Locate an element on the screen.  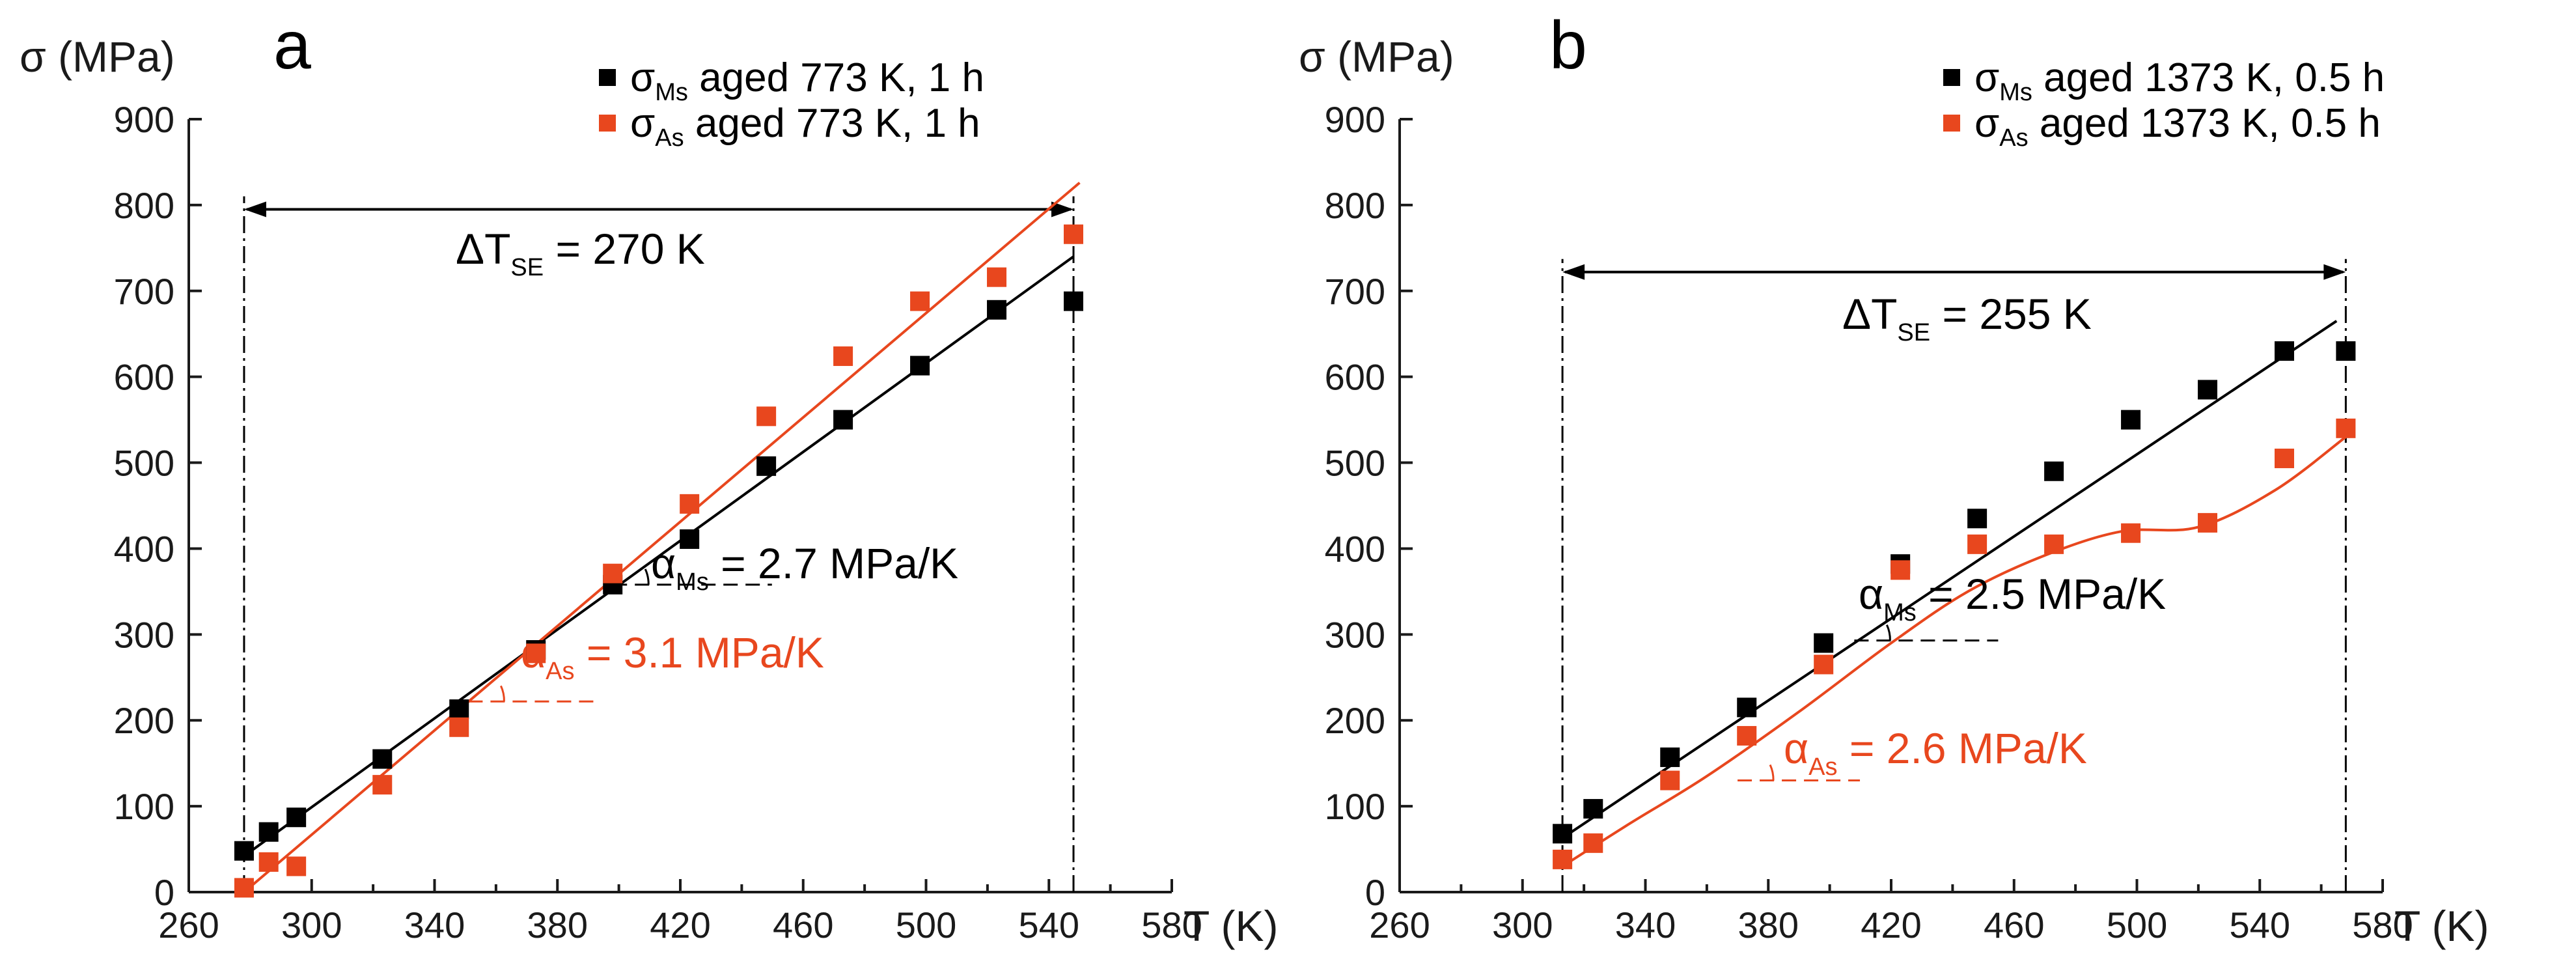
x-tick-label: 420 is located at coordinates (680, 925).